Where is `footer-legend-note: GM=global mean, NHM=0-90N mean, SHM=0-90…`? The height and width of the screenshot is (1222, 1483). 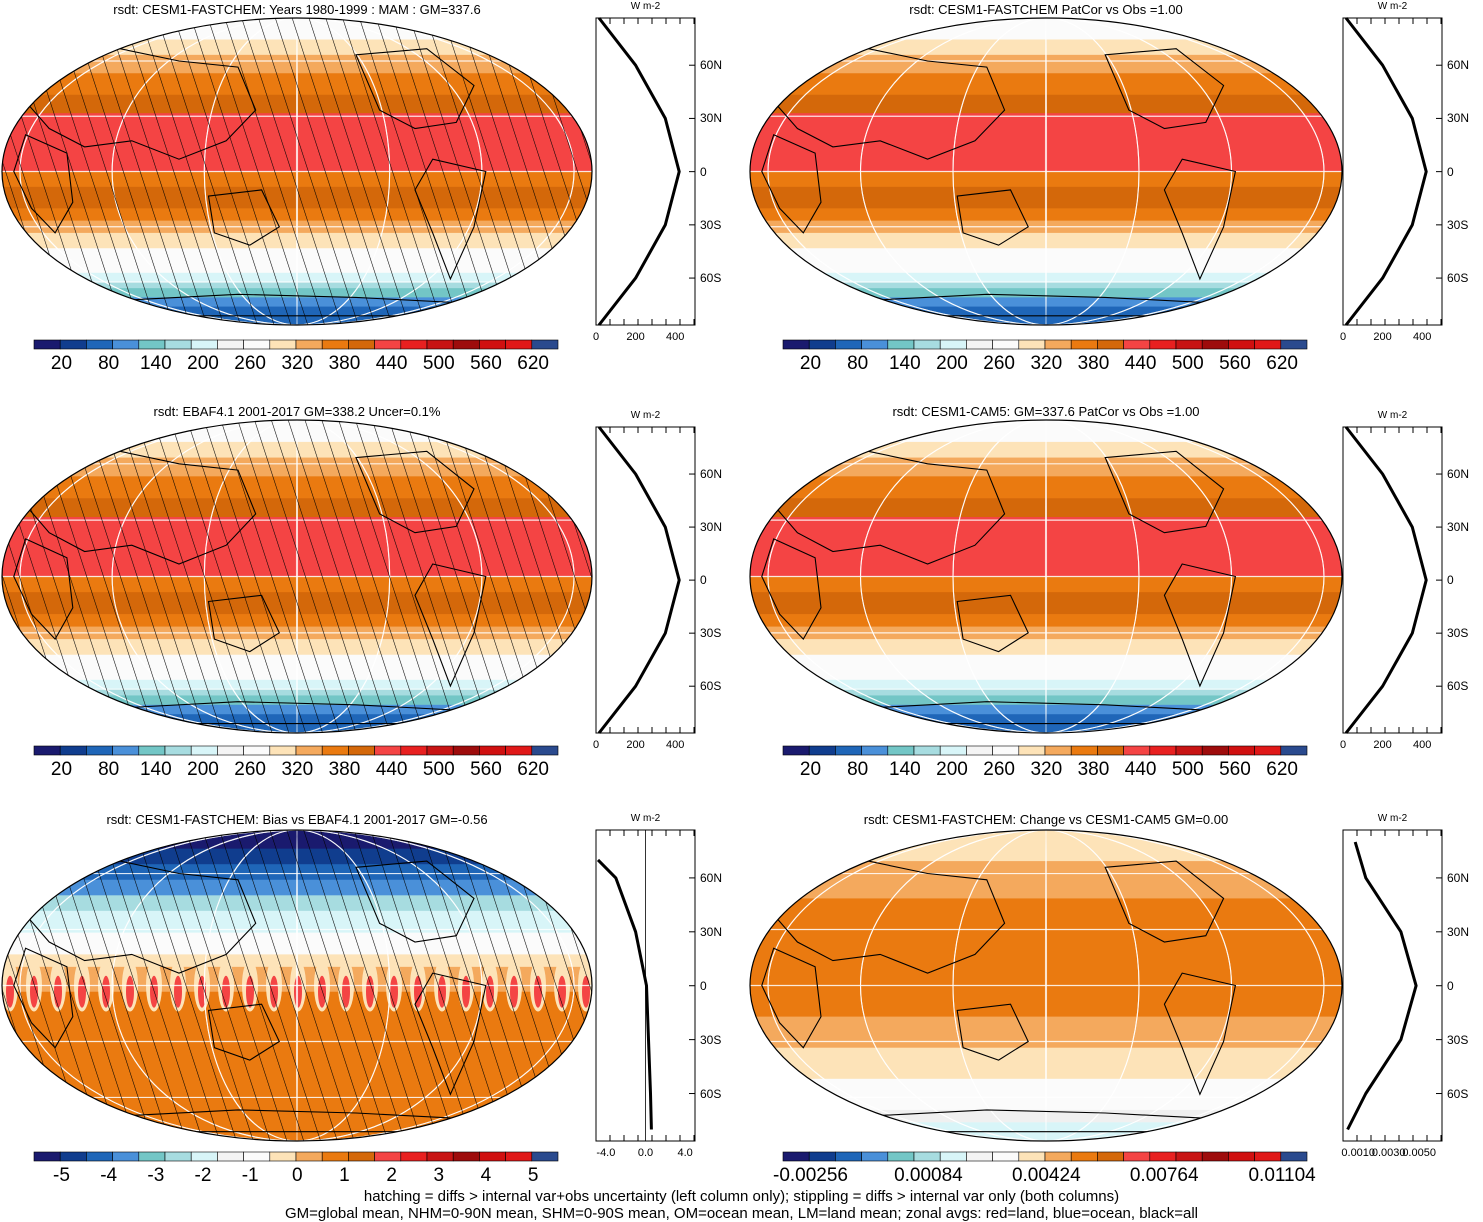
footer-legend-note: GM=global mean, NHM=0-90N mean, SHM=0-90… is located at coordinates (741, 1213).